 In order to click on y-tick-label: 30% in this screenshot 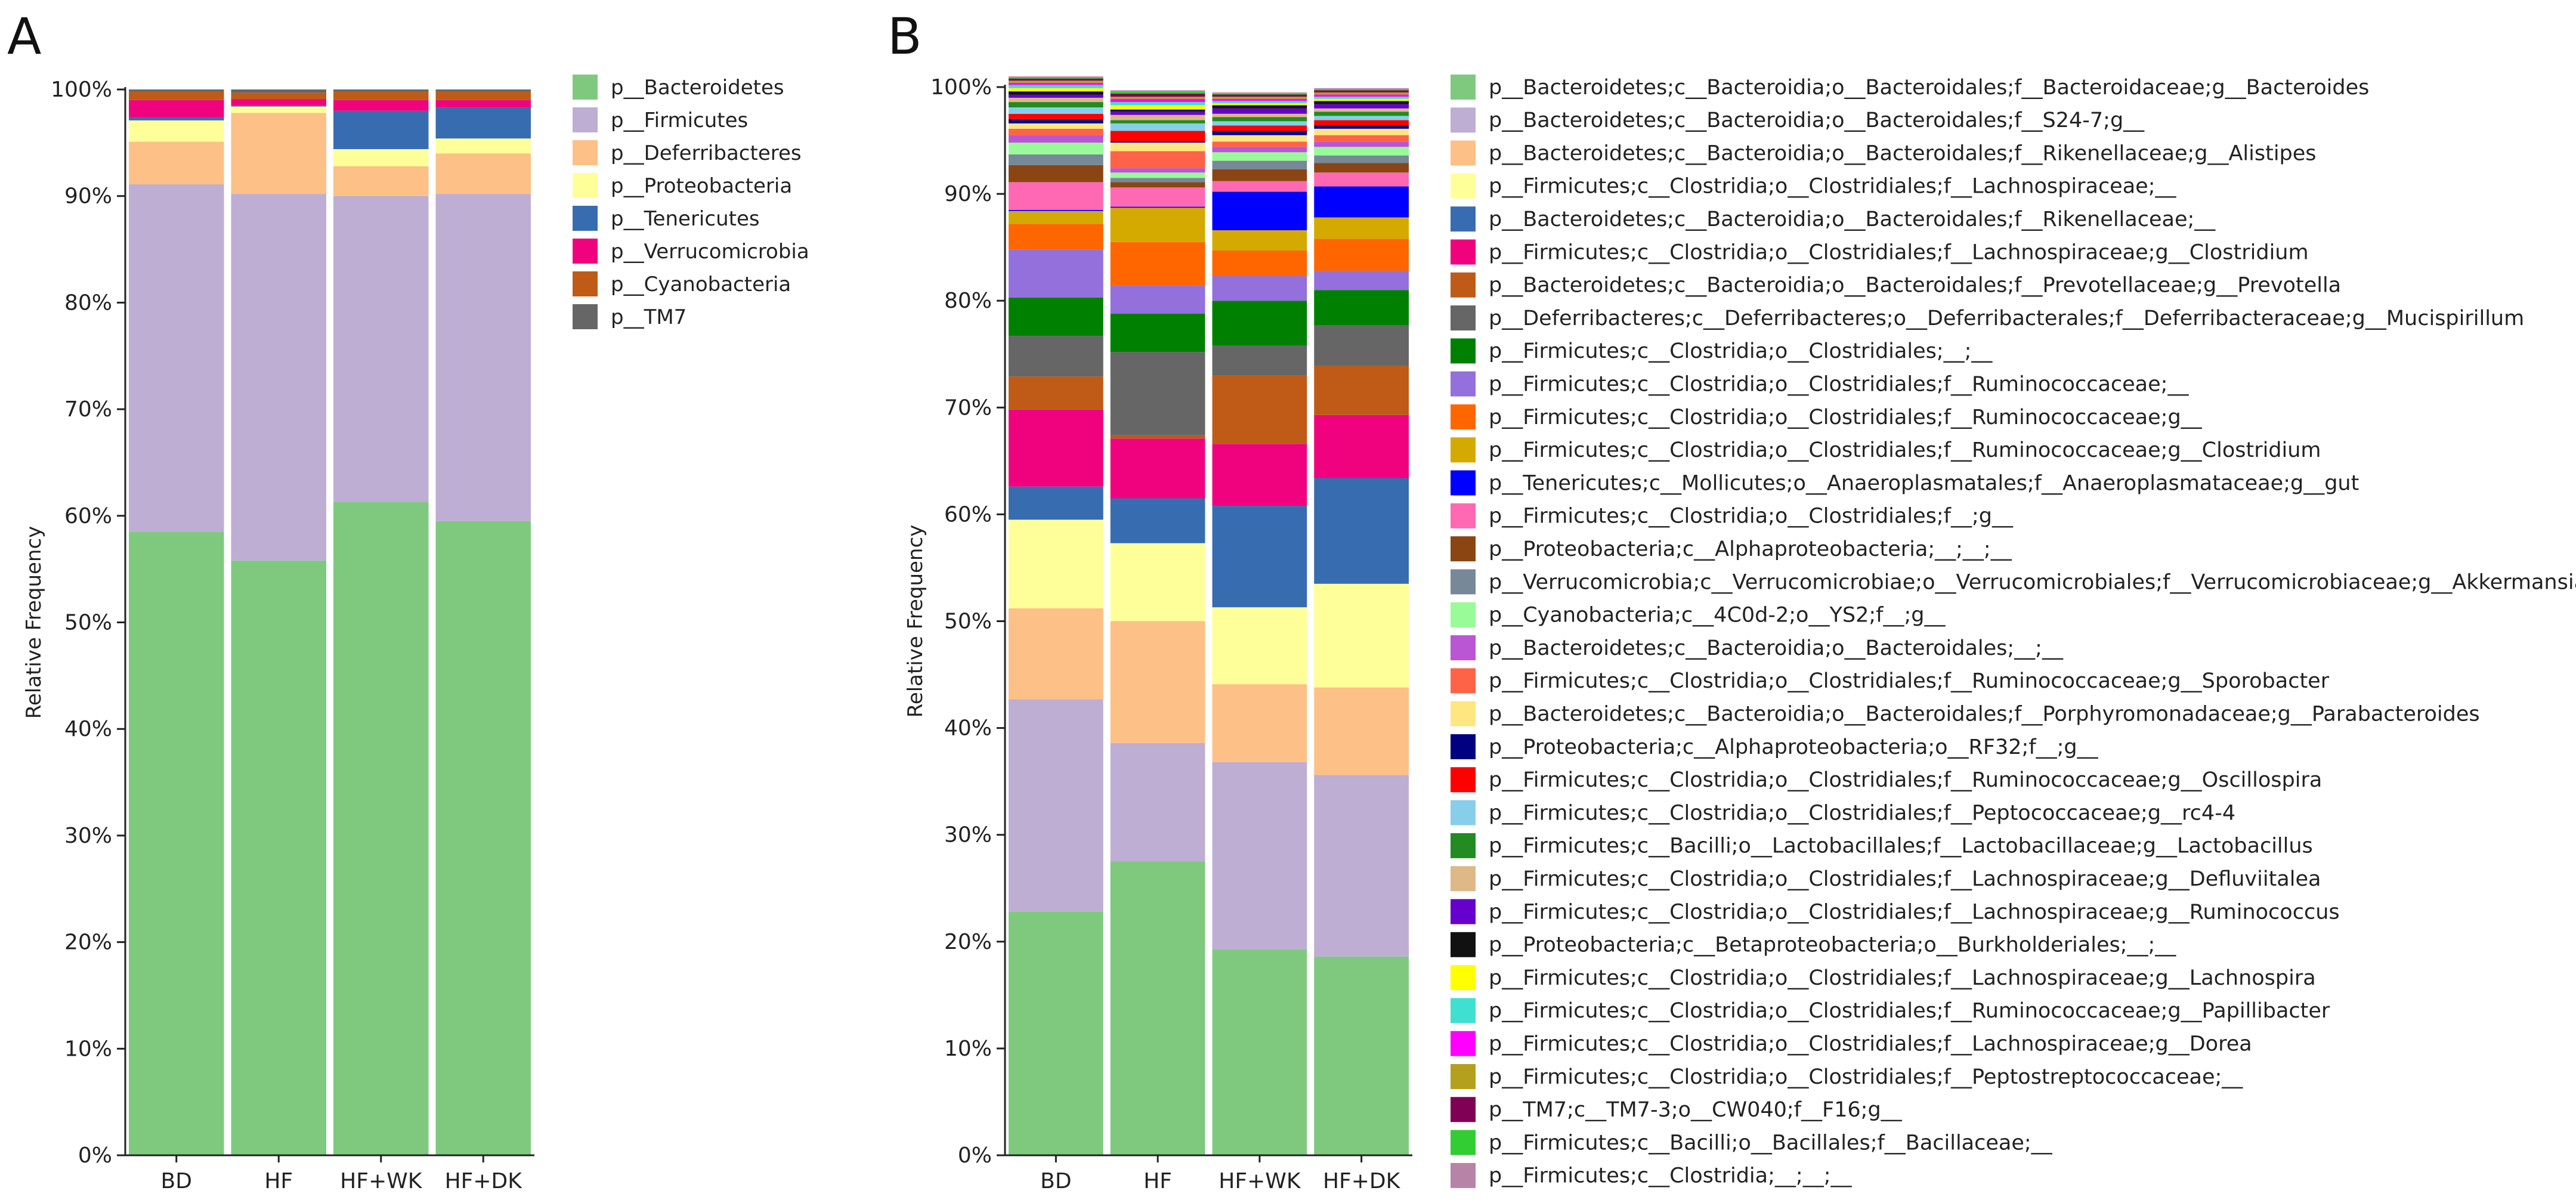, I will do `click(88, 836)`.